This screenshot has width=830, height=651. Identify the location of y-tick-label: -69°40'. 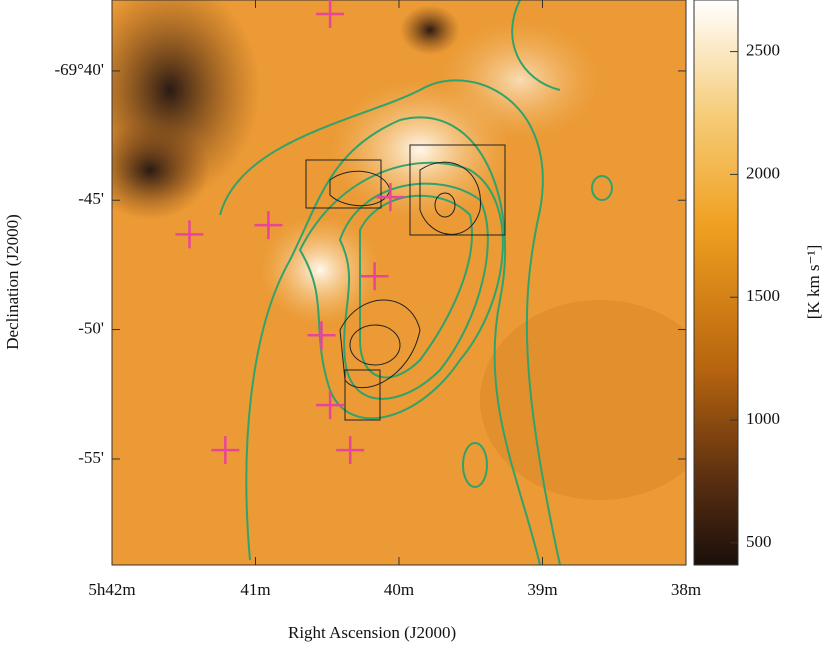
(79, 69).